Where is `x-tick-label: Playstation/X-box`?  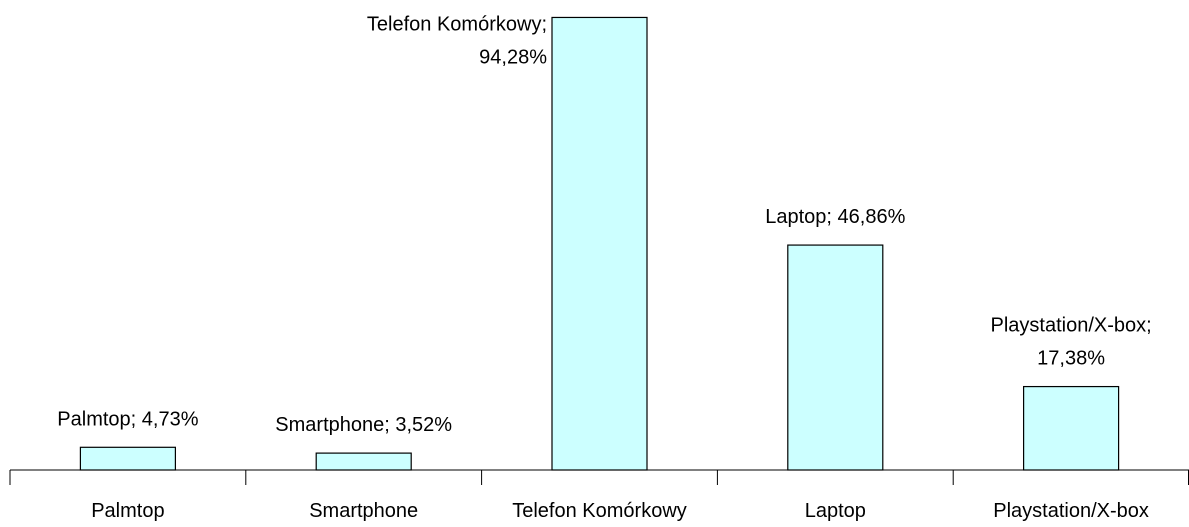 x-tick-label: Playstation/X-box is located at coordinates (1071, 511).